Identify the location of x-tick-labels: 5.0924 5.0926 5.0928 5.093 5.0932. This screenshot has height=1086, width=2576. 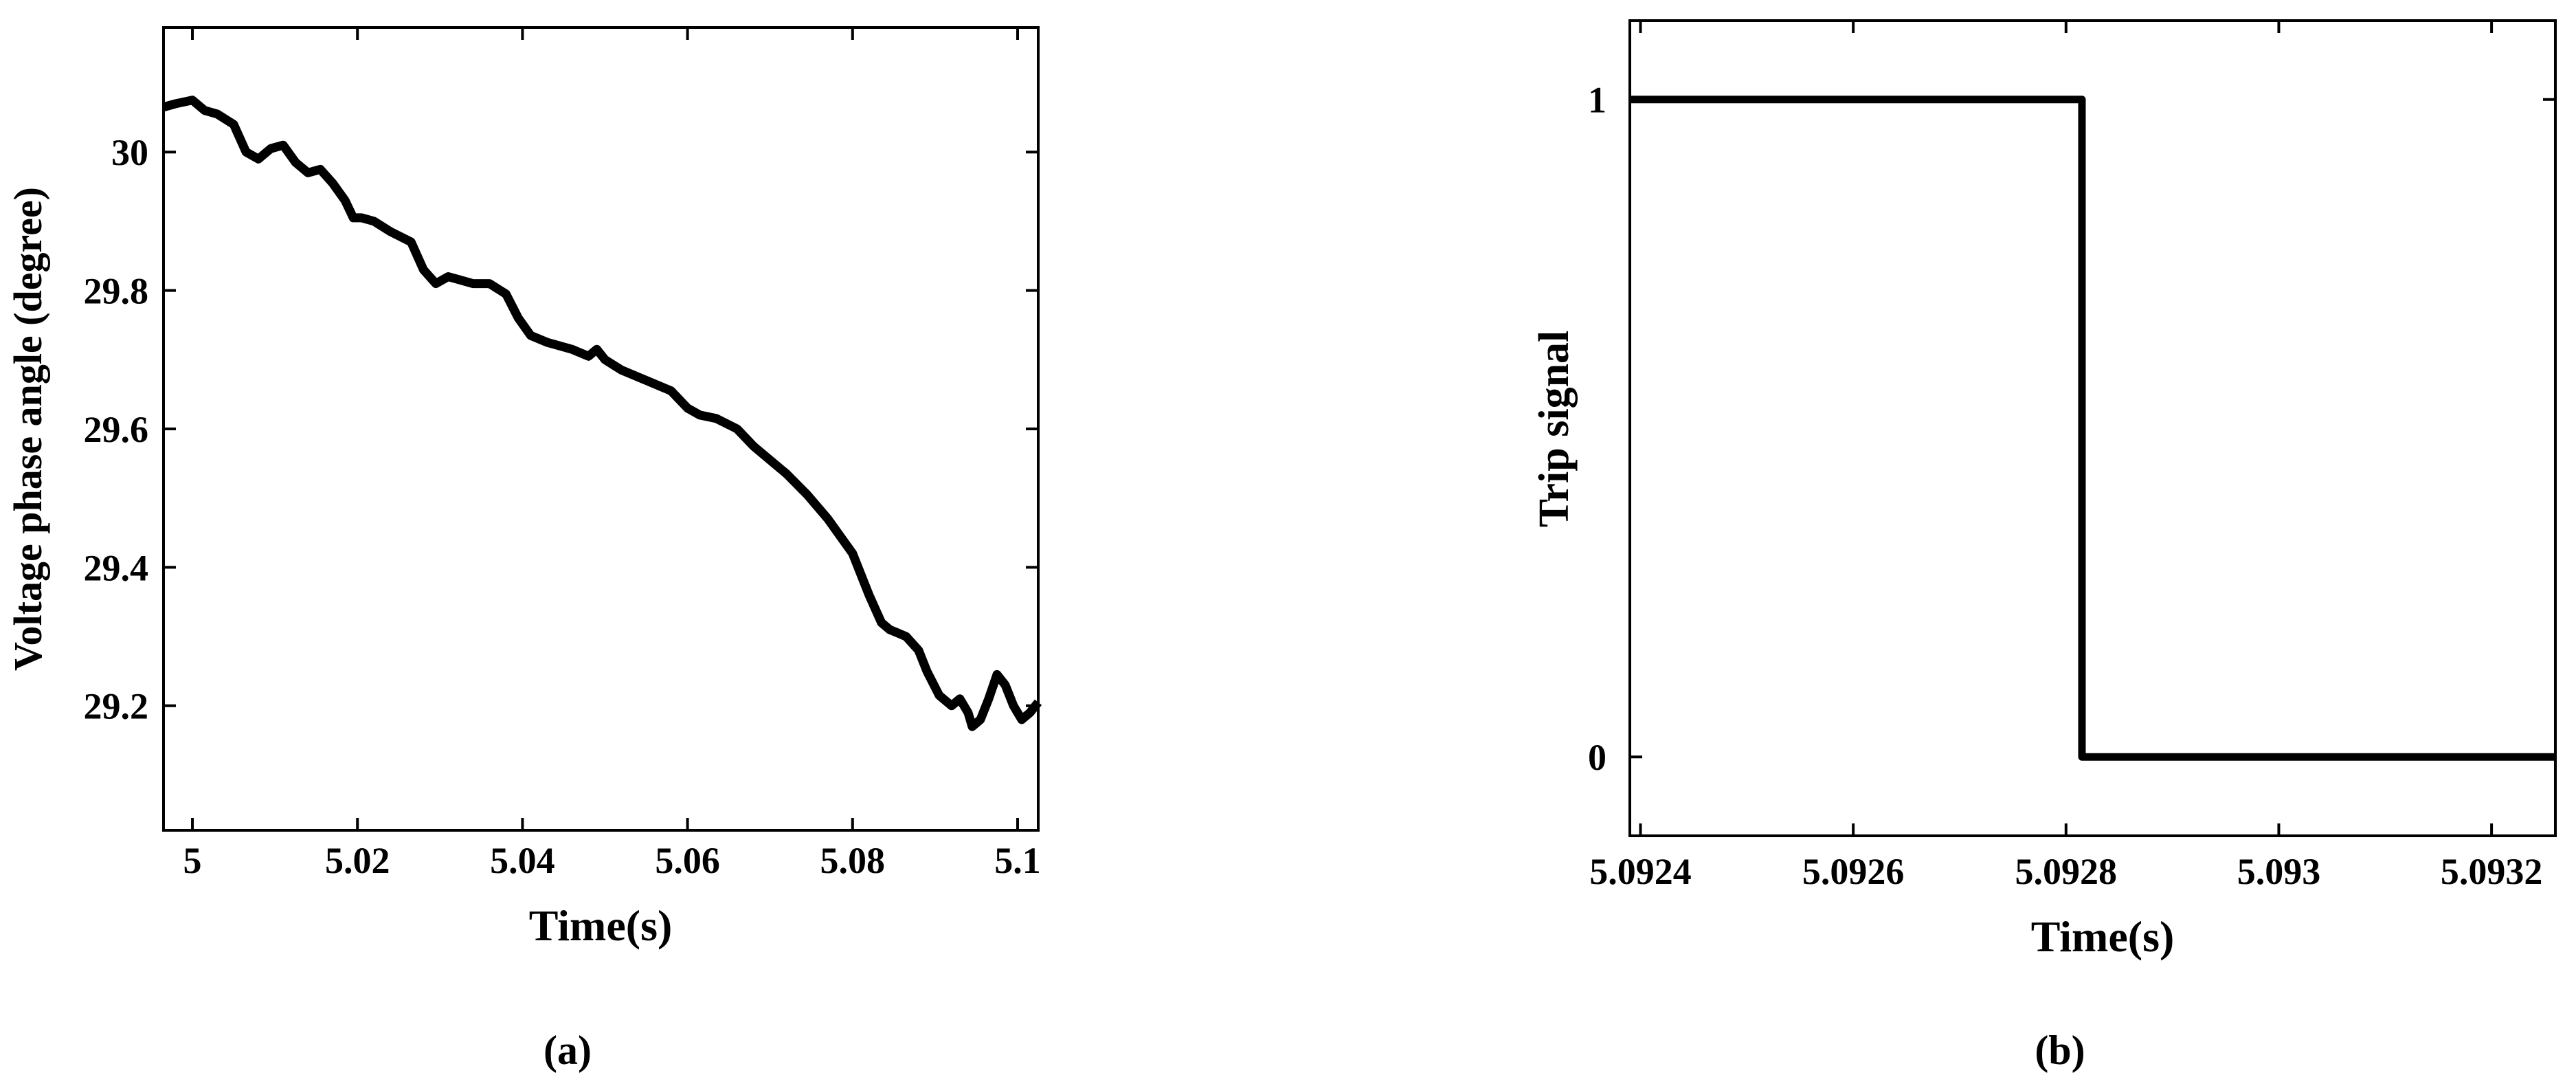
(2065, 871).